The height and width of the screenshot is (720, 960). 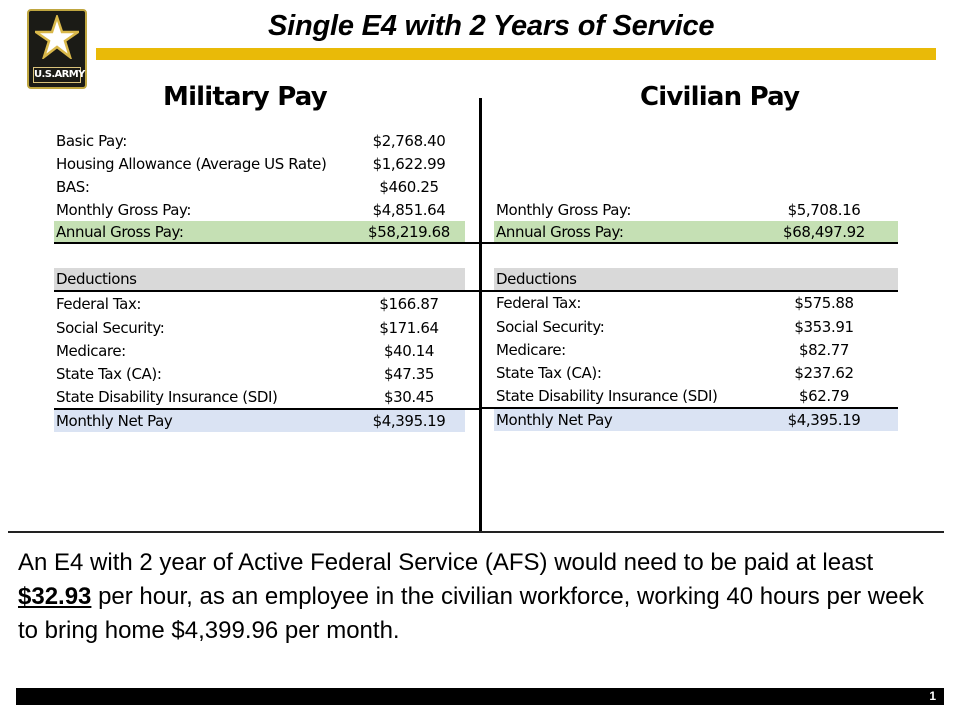 What do you see at coordinates (259, 141) in the screenshot?
I see `table-row: Basic Pay: $2,768.40` at bounding box center [259, 141].